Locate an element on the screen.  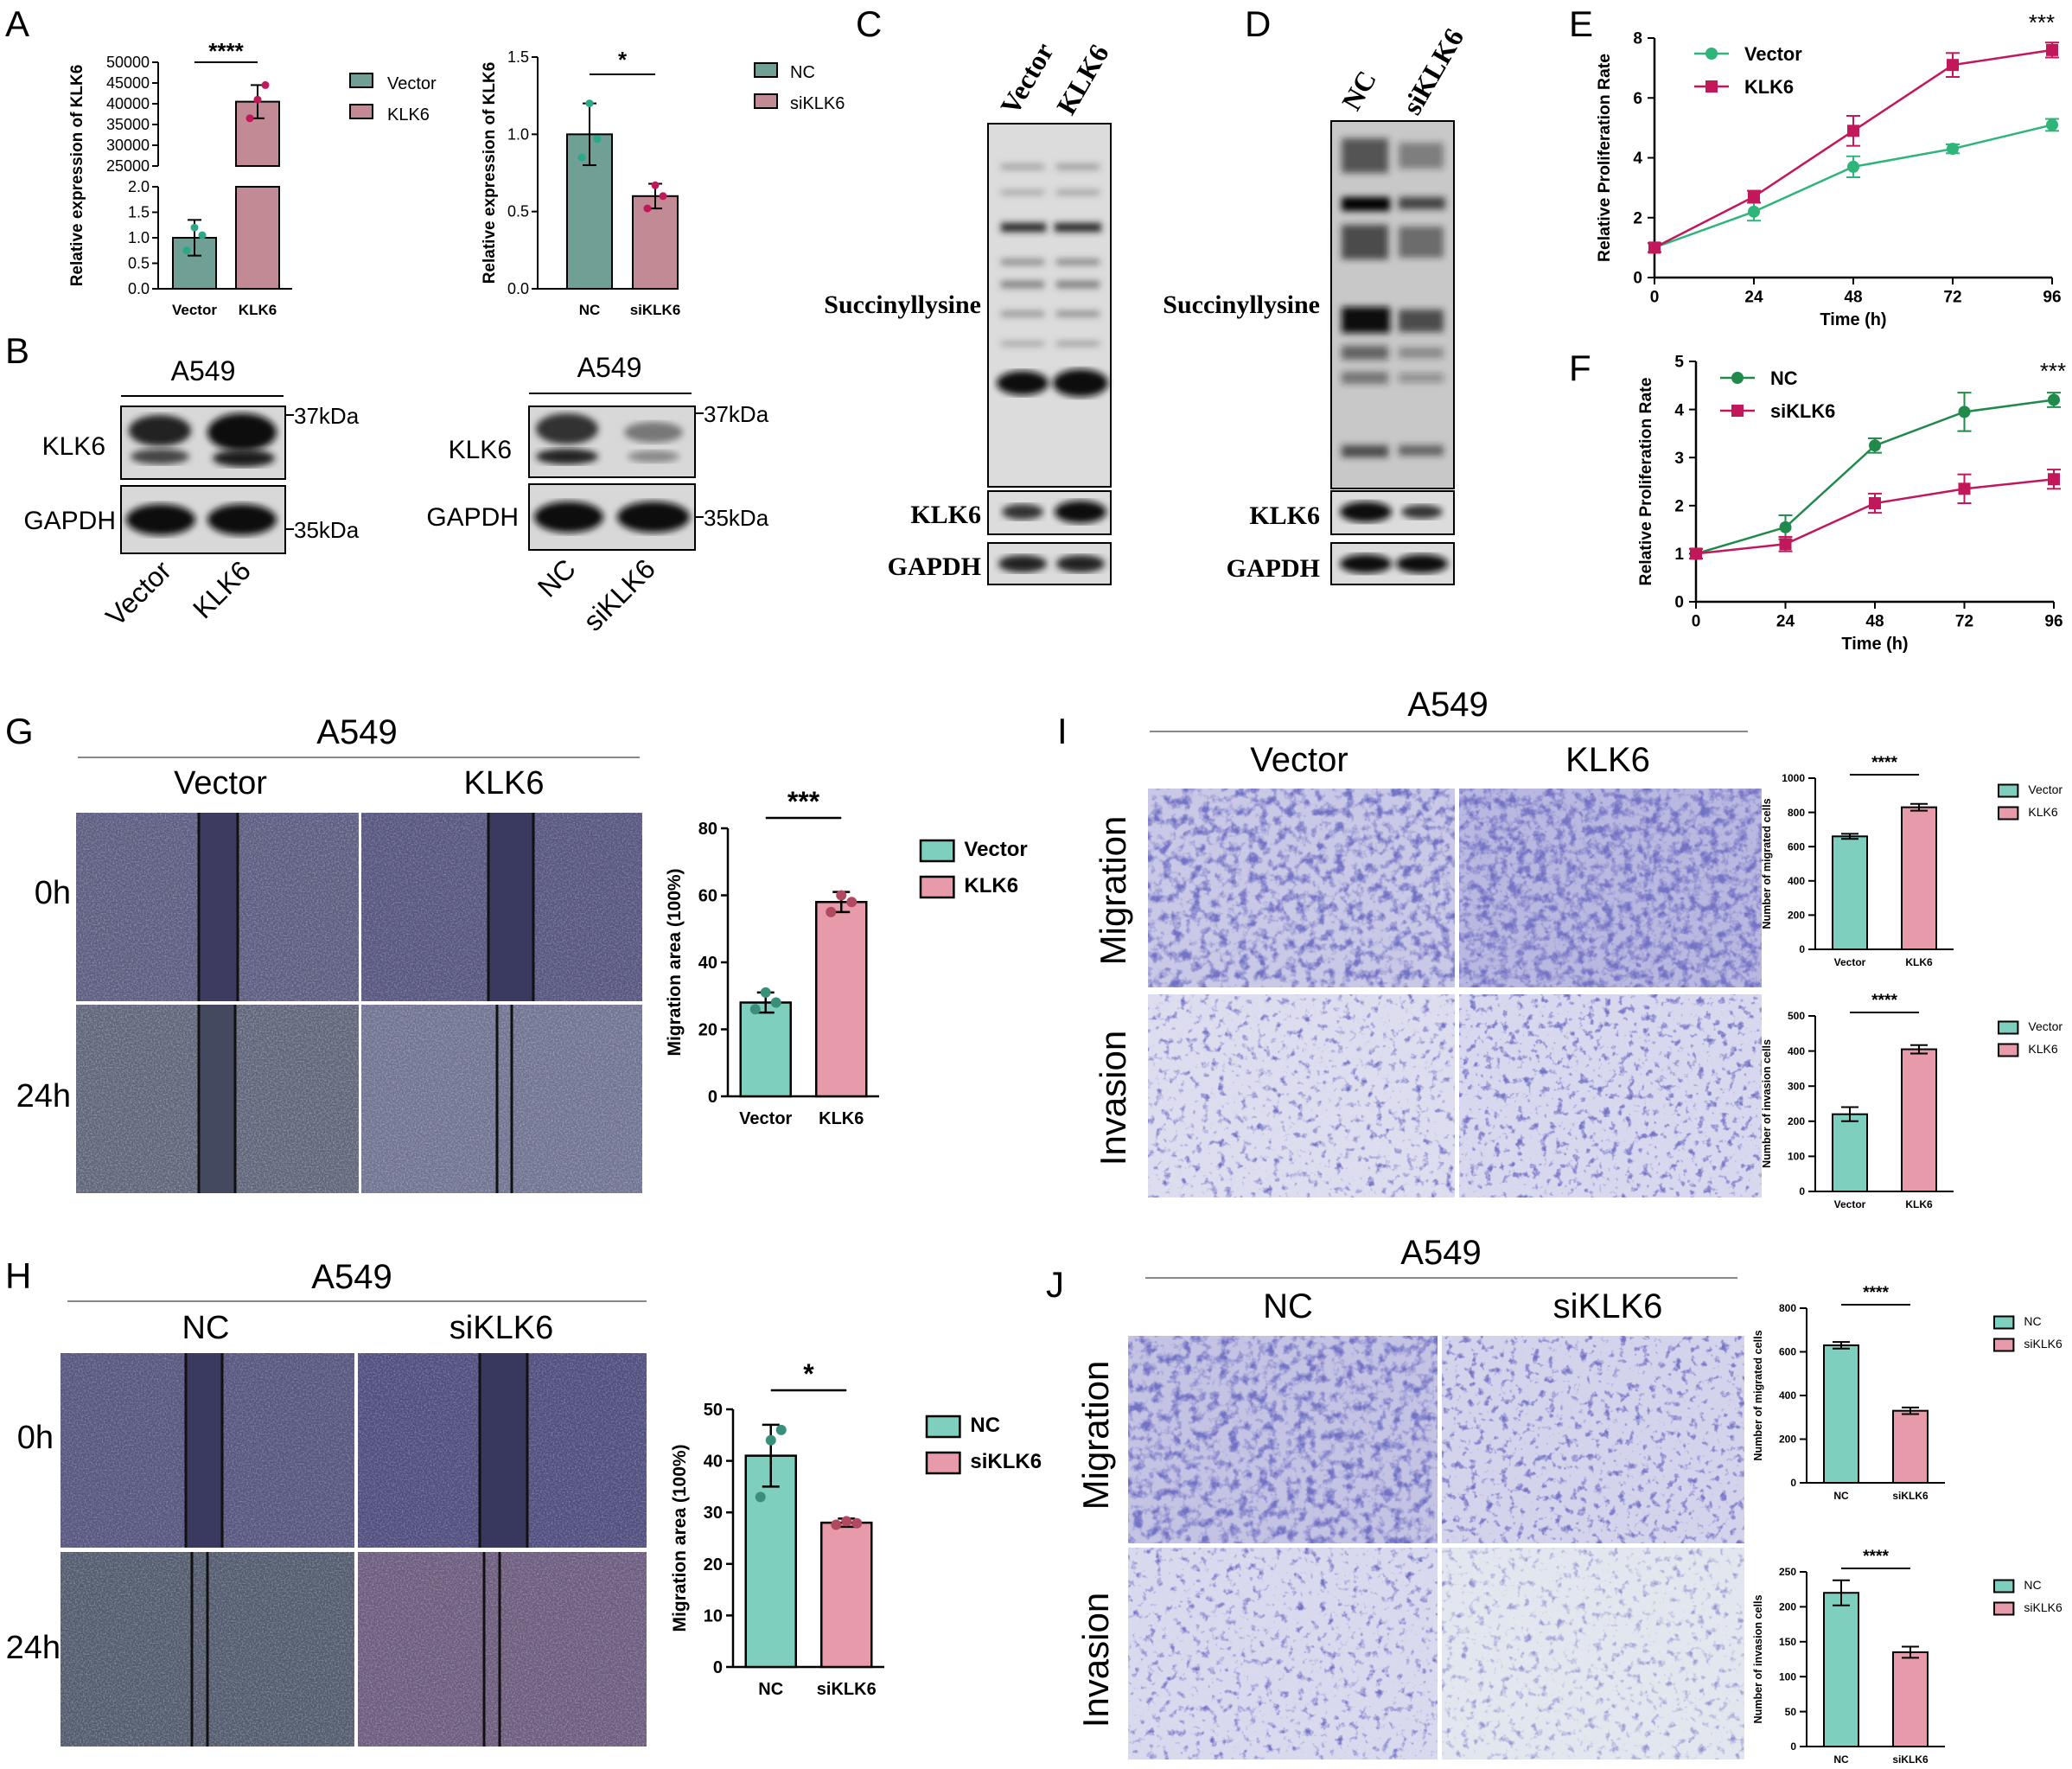
y-tick-label: 800 is located at coordinates (1787, 1308).